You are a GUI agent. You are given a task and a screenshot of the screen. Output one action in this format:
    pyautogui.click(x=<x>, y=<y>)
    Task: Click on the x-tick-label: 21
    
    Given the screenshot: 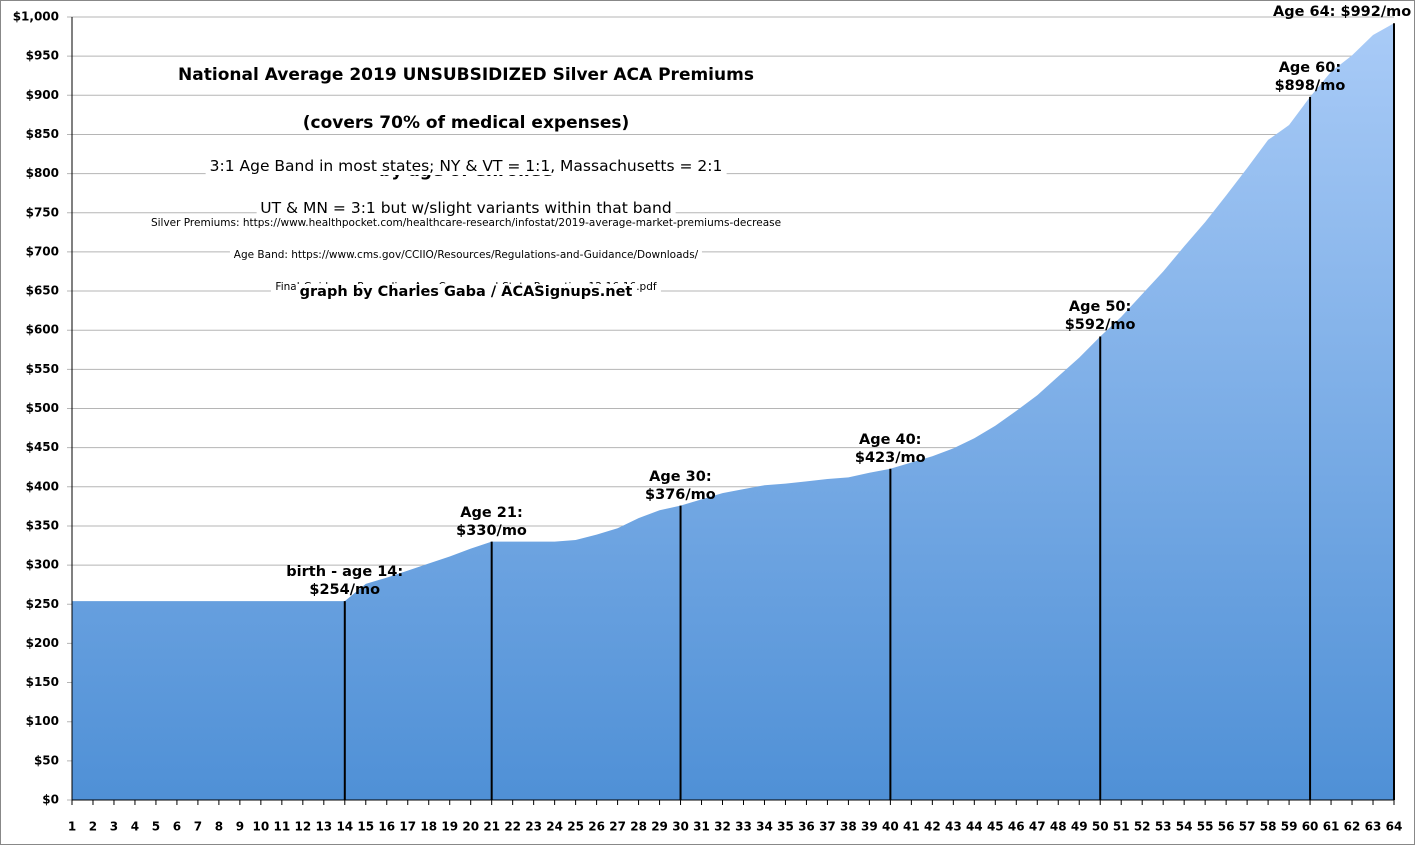 What is the action you would take?
    pyautogui.click(x=491, y=827)
    